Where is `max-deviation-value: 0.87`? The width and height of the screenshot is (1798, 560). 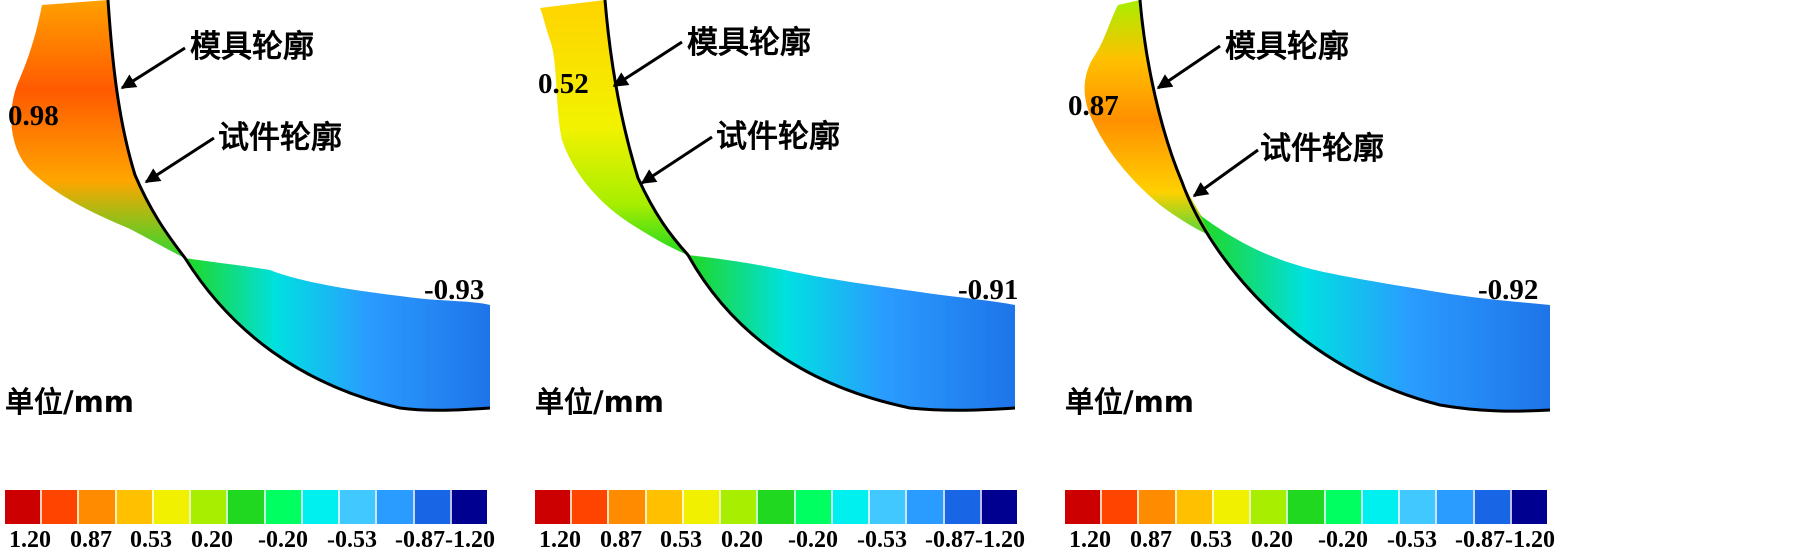 max-deviation-value: 0.87 is located at coordinates (1093, 106).